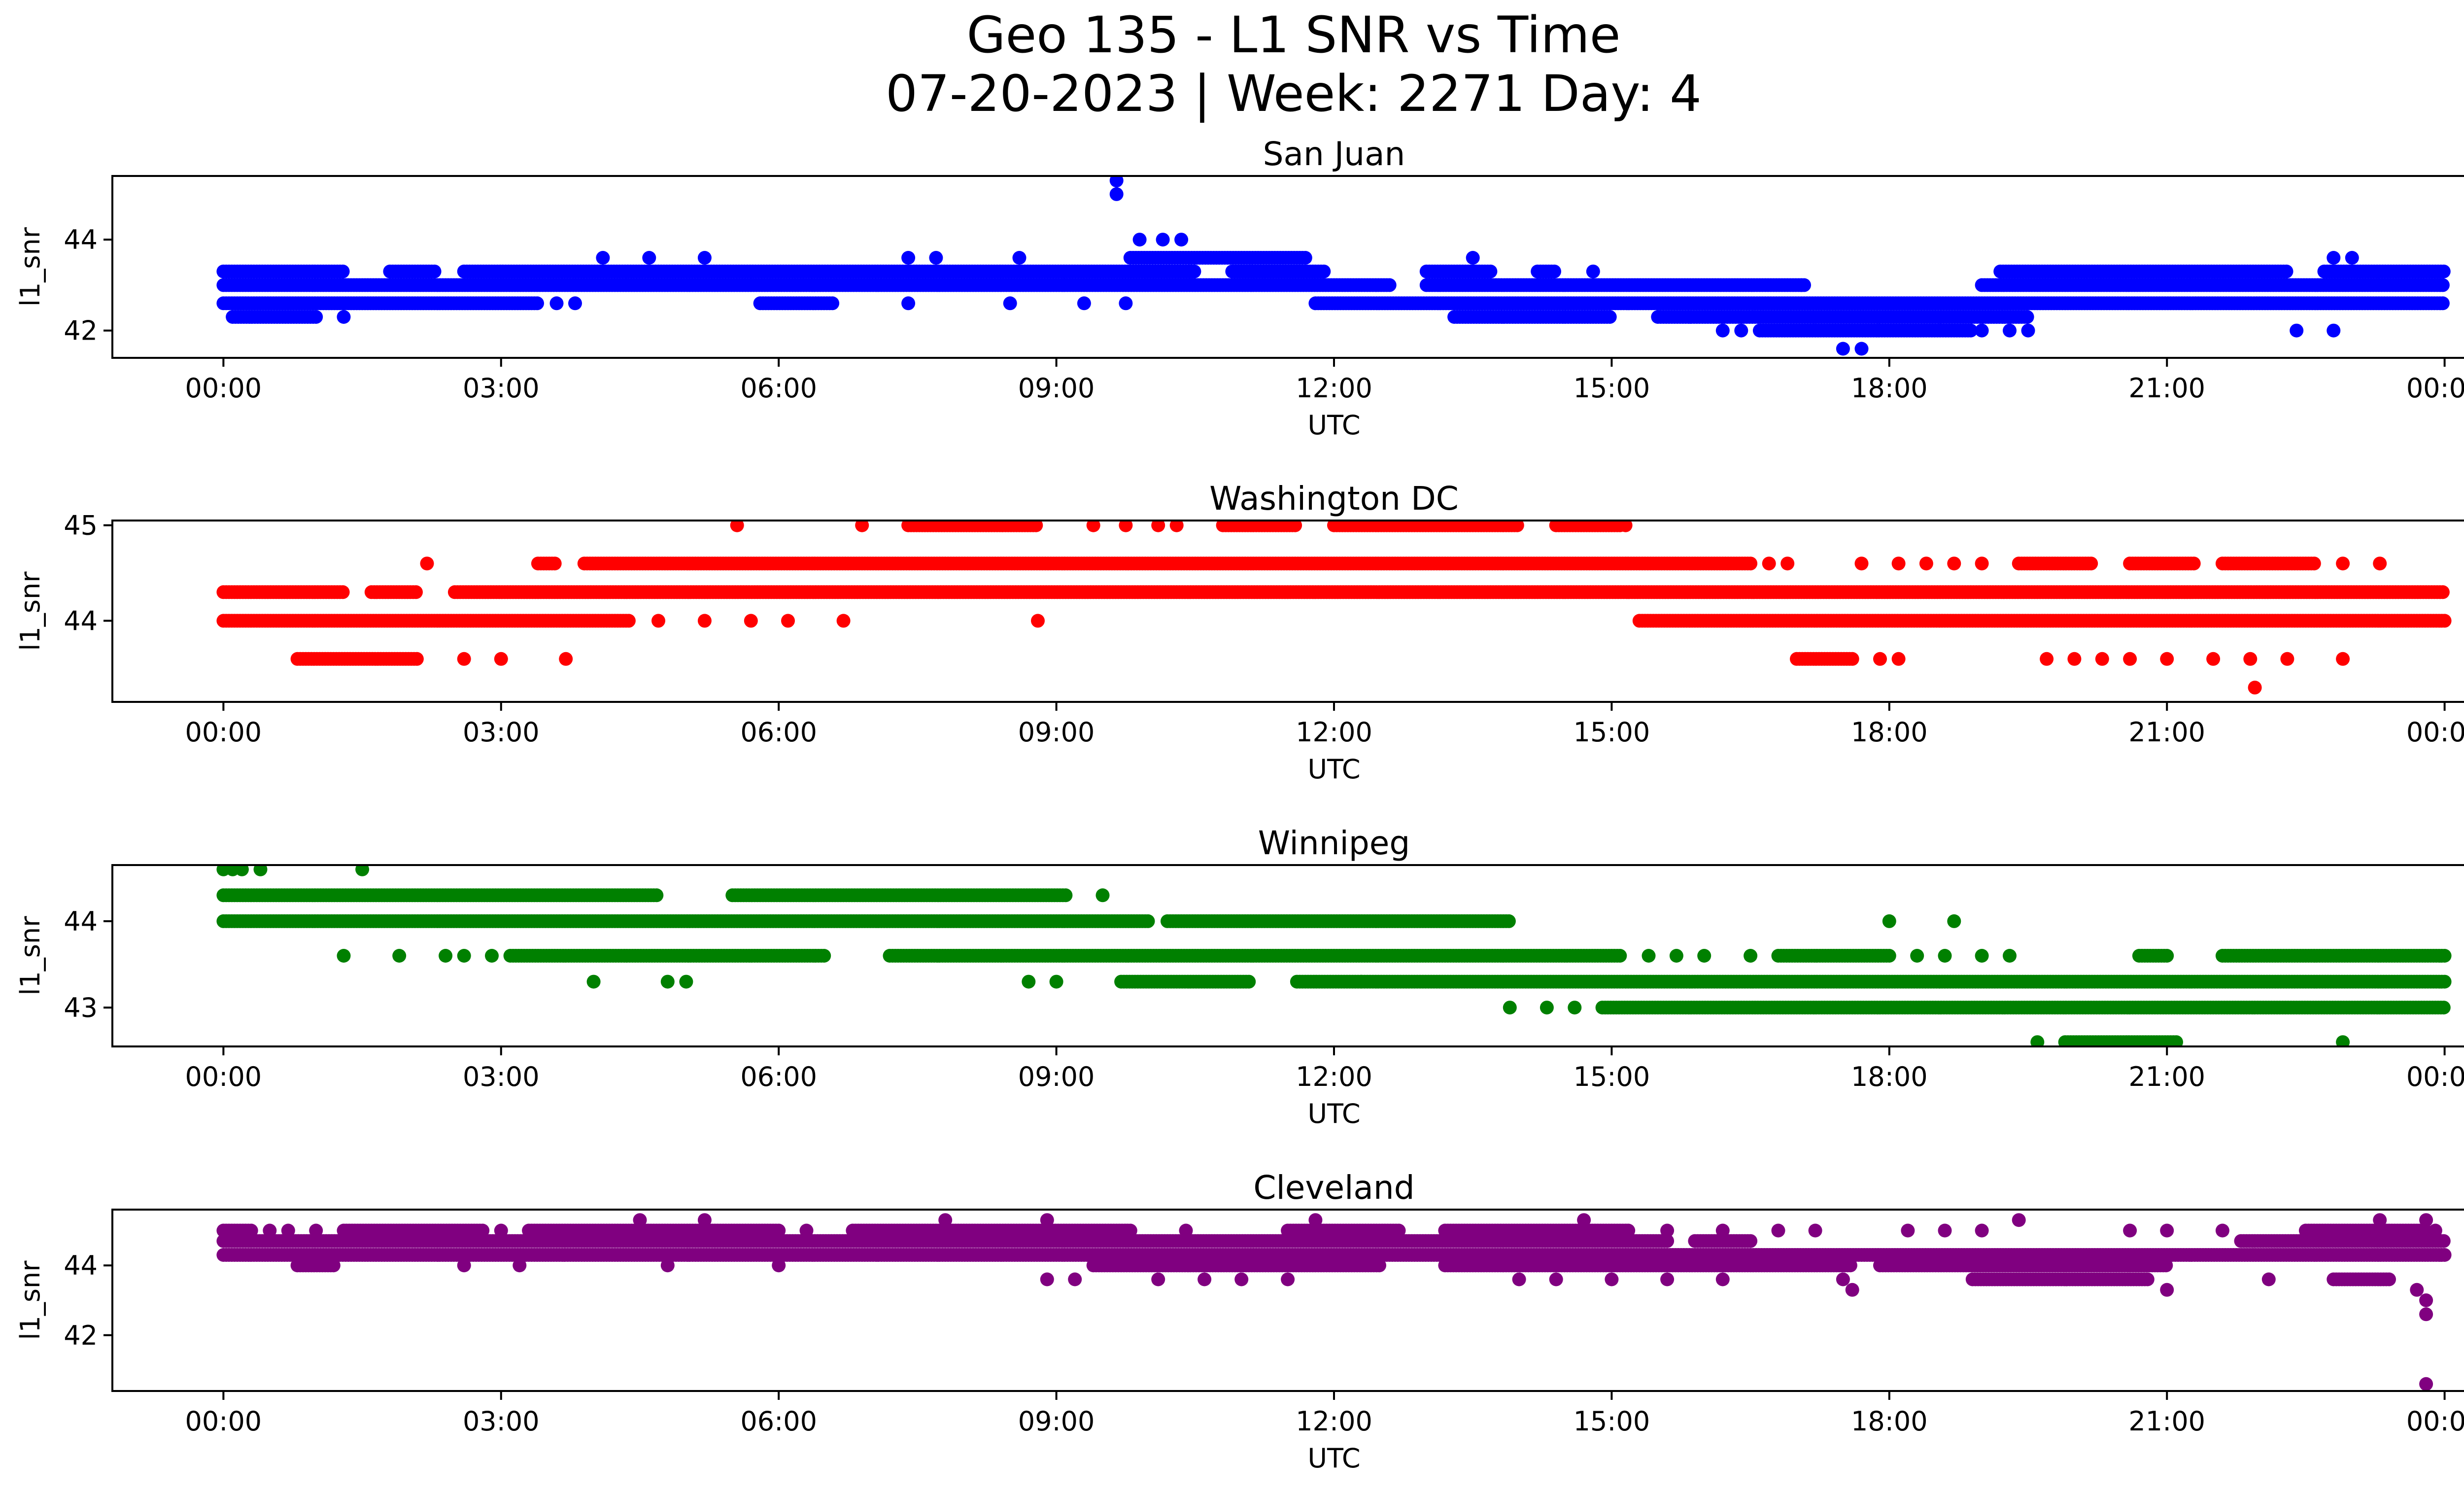 The image size is (2464, 1495). Describe the element at coordinates (1403, 608) in the screenshot. I see `scatter-outliers` at that location.